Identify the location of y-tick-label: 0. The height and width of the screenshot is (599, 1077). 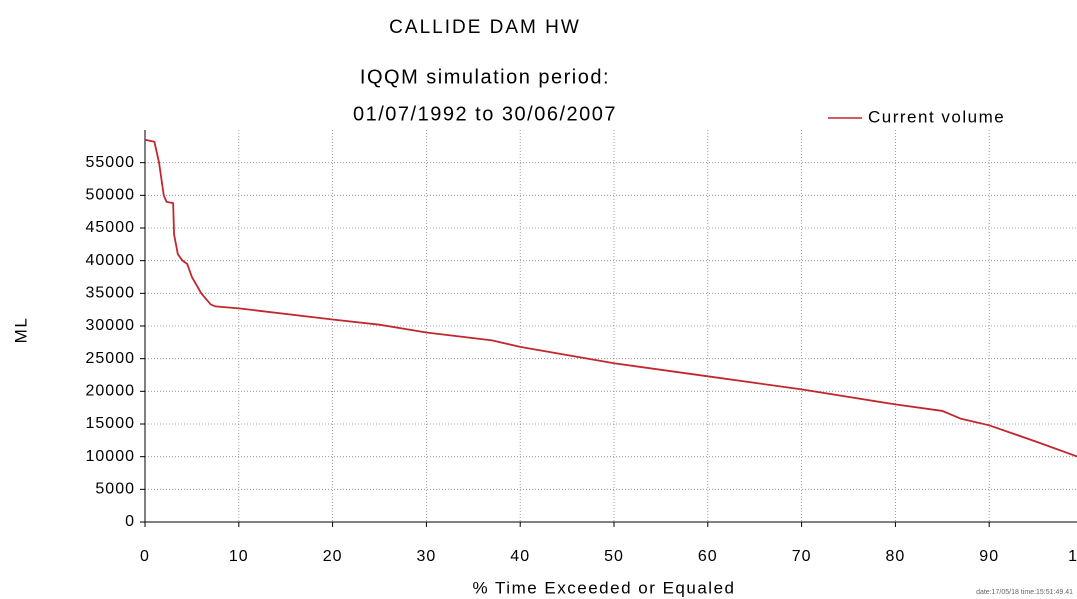
(130, 521).